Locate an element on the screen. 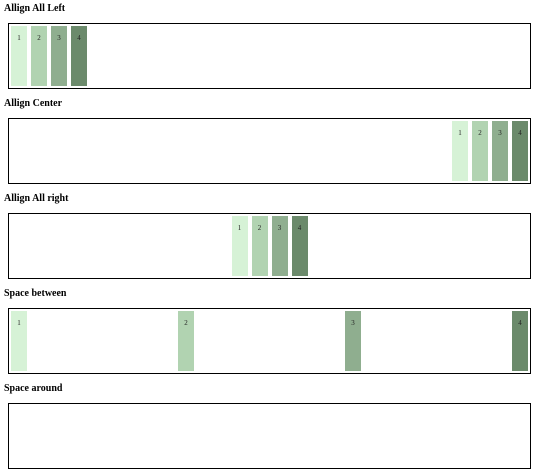 The height and width of the screenshot is (475, 540). section-heading: Allign Center is located at coordinates (33, 103).